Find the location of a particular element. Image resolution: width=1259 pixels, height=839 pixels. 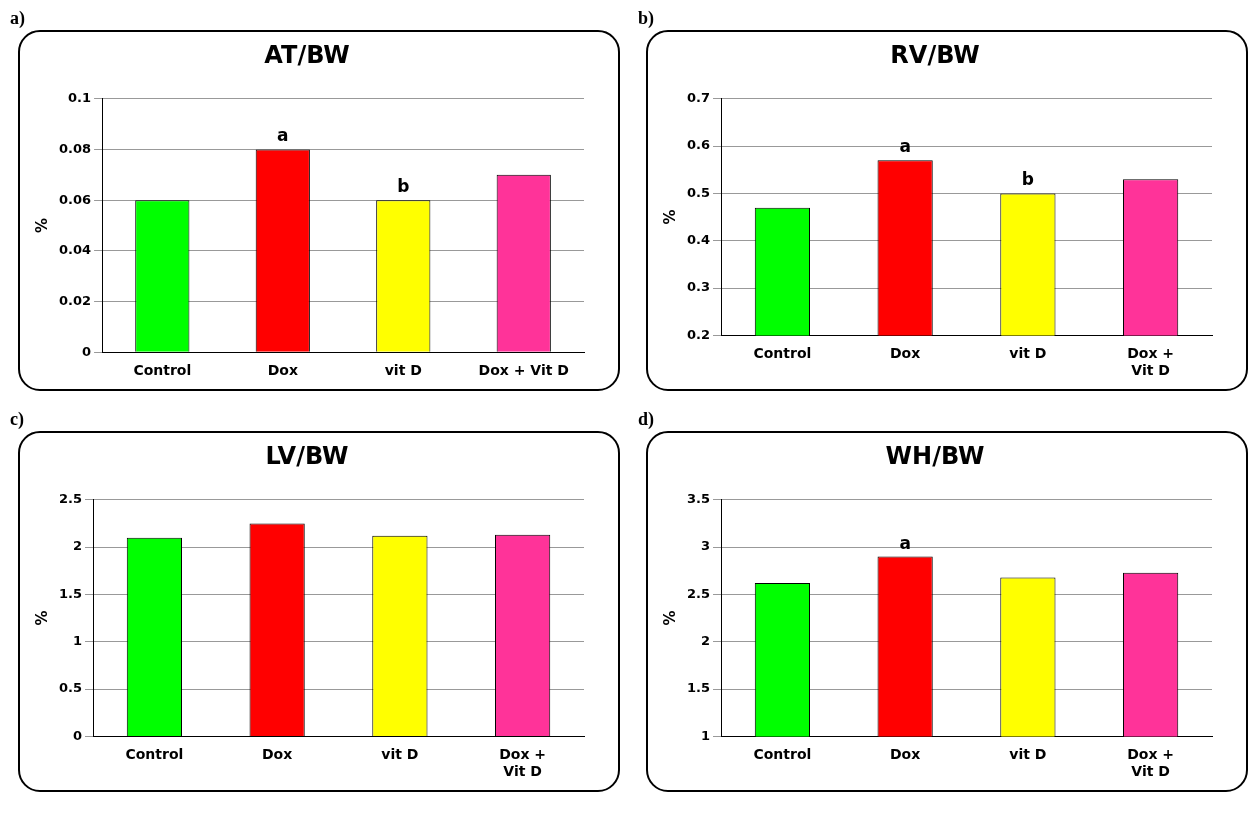

y-tick-label: 0.4 is located at coordinates (699, 240).